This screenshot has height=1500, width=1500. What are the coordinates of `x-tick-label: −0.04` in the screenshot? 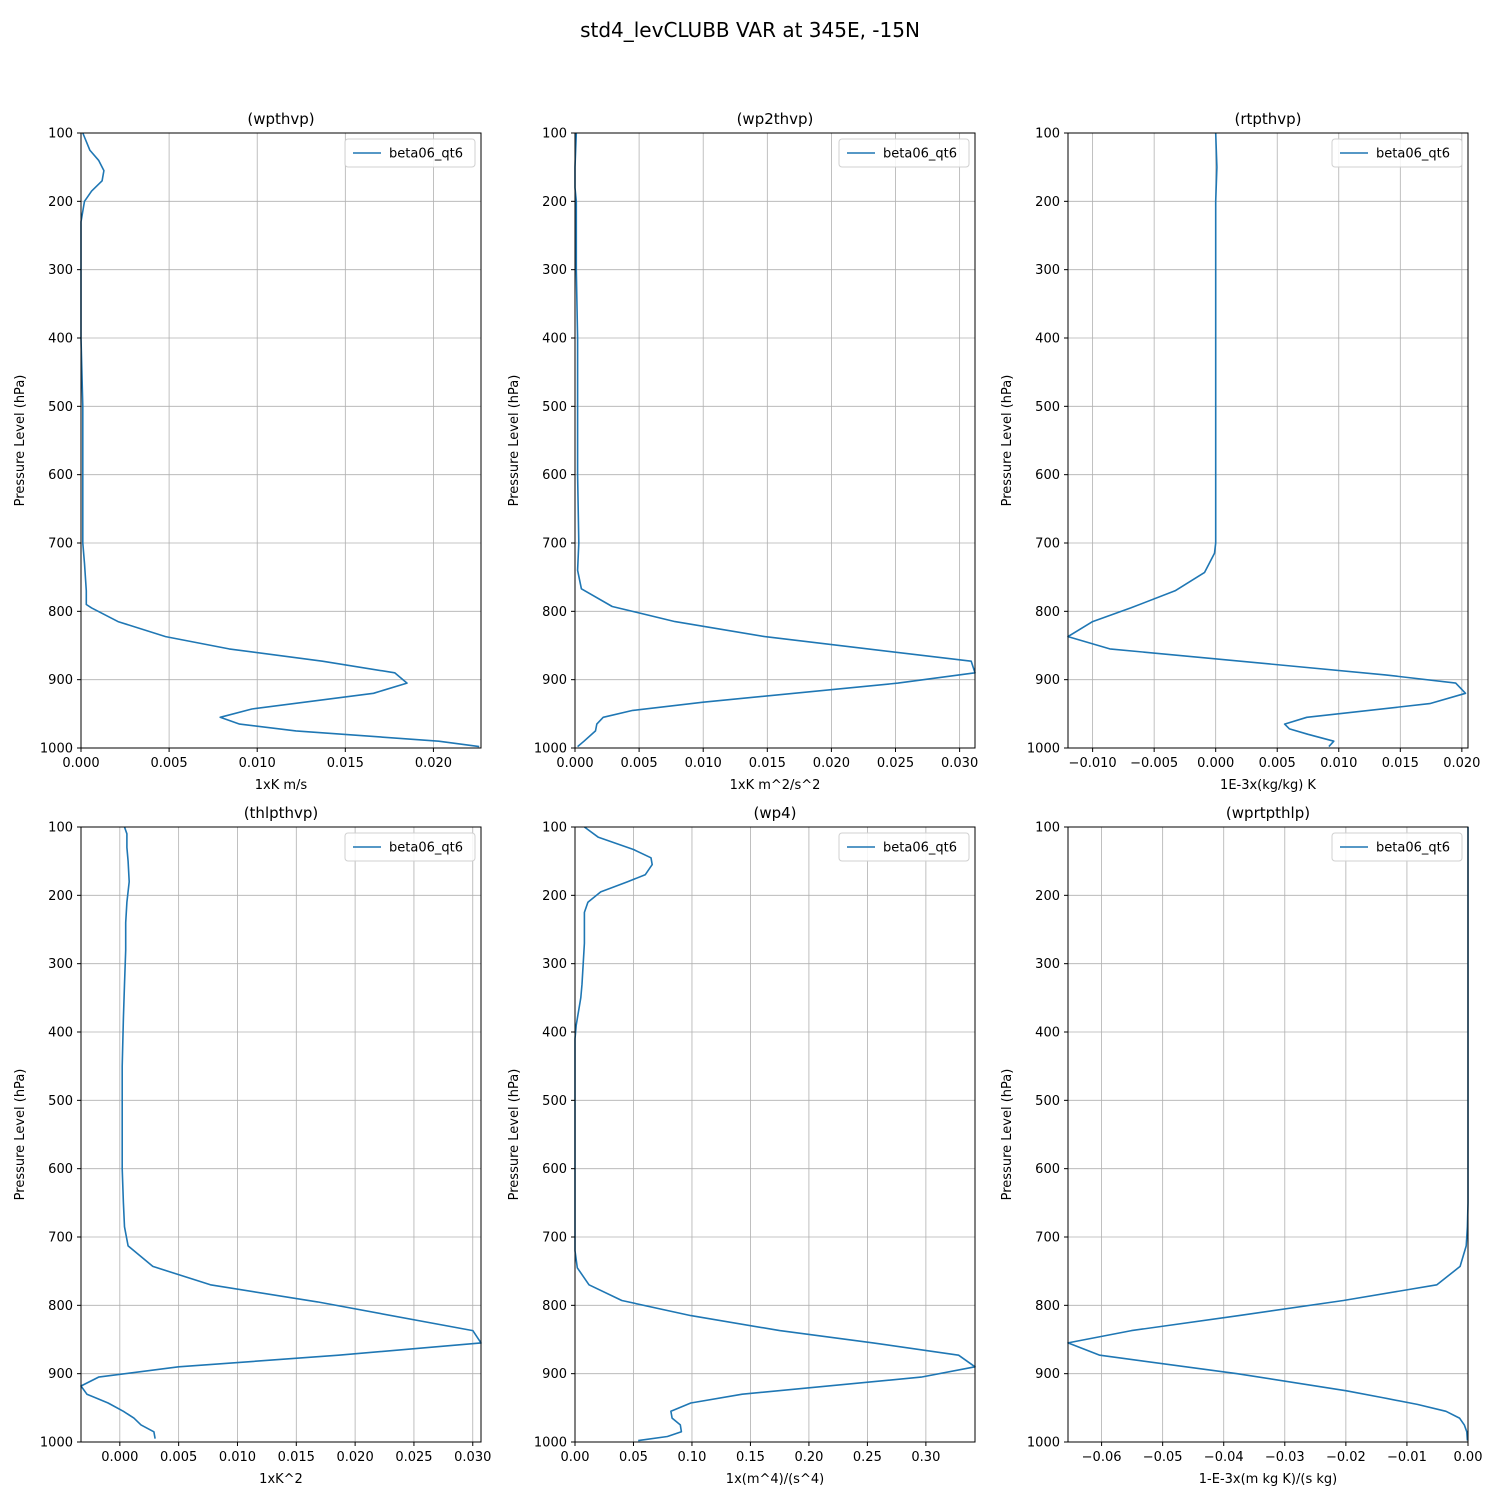 It's located at (1224, 1457).